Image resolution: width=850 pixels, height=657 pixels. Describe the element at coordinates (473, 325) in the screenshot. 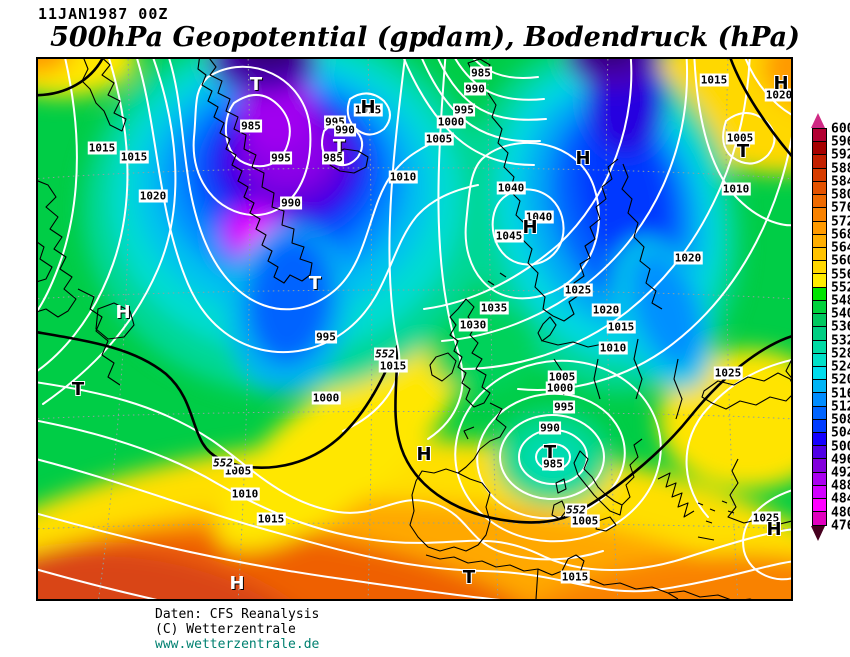

I see `isobar-label: 1030` at that location.